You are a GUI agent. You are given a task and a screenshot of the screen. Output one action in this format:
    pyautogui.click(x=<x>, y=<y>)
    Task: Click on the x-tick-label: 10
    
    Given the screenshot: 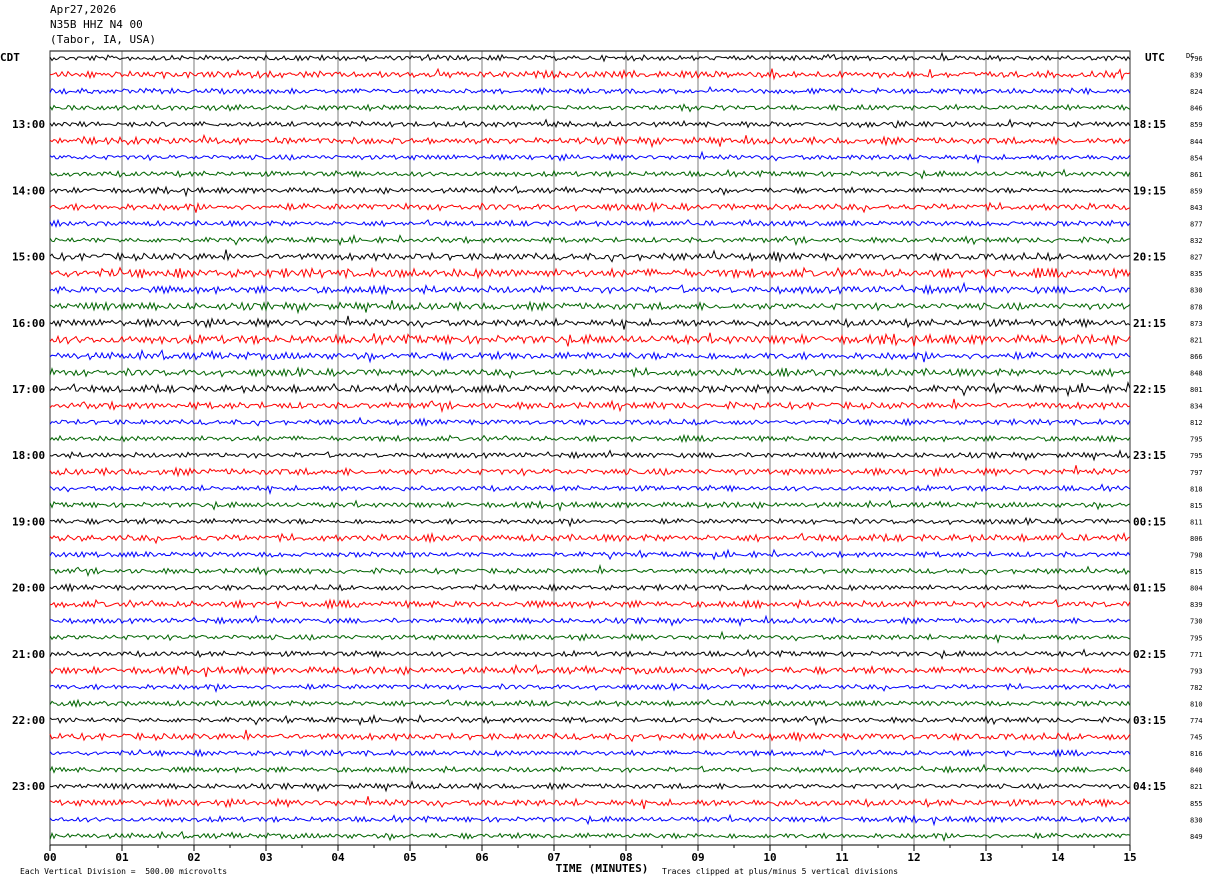 What is the action you would take?
    pyautogui.click(x=769, y=857)
    